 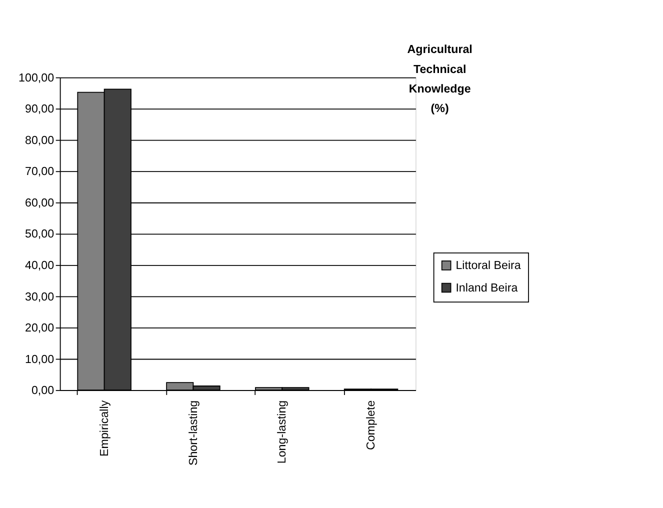 I want to click on legend-label: Inland Beira, so click(x=487, y=287).